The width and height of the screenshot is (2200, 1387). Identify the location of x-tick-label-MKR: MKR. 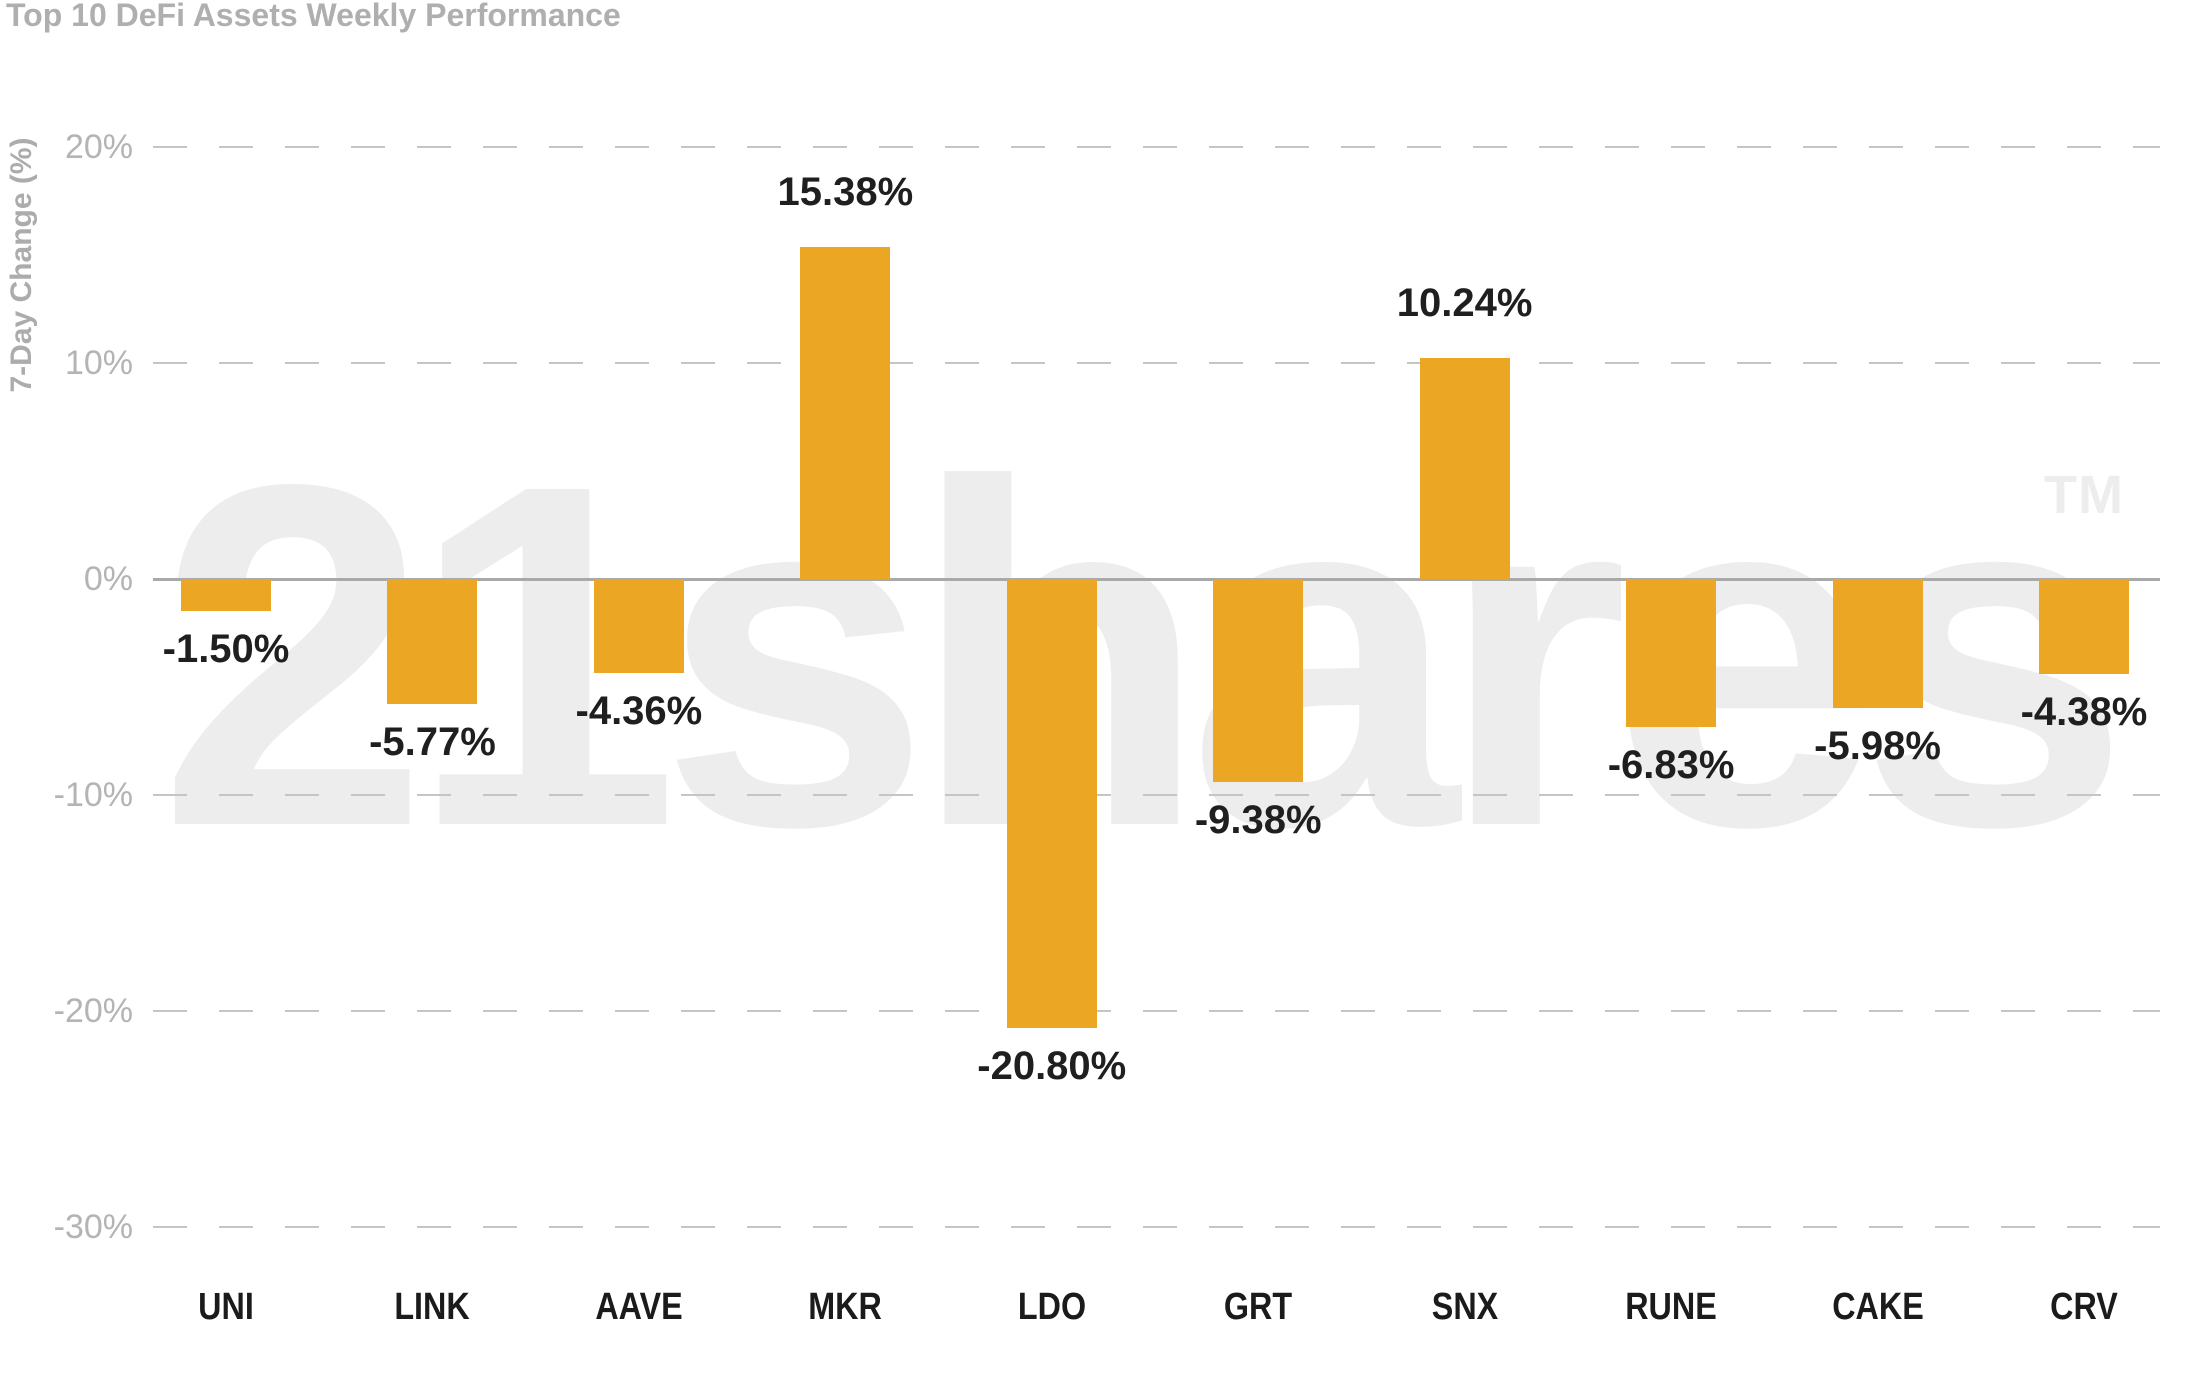
(845, 1307).